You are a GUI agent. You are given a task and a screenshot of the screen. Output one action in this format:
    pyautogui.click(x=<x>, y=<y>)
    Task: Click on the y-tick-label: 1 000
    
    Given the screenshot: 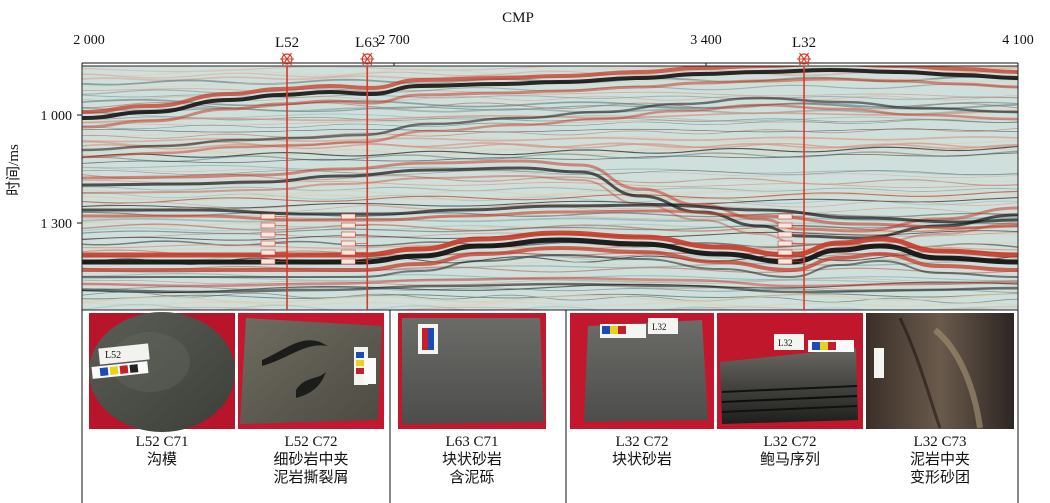 What is the action you would take?
    pyautogui.click(x=57, y=116)
    